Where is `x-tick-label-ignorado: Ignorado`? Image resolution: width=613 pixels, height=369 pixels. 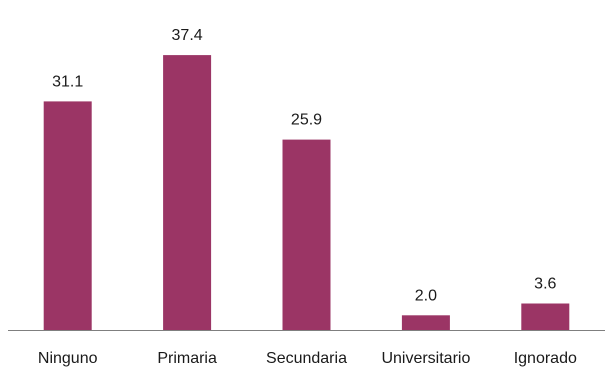 x-tick-label-ignorado: Ignorado is located at coordinates (545, 358).